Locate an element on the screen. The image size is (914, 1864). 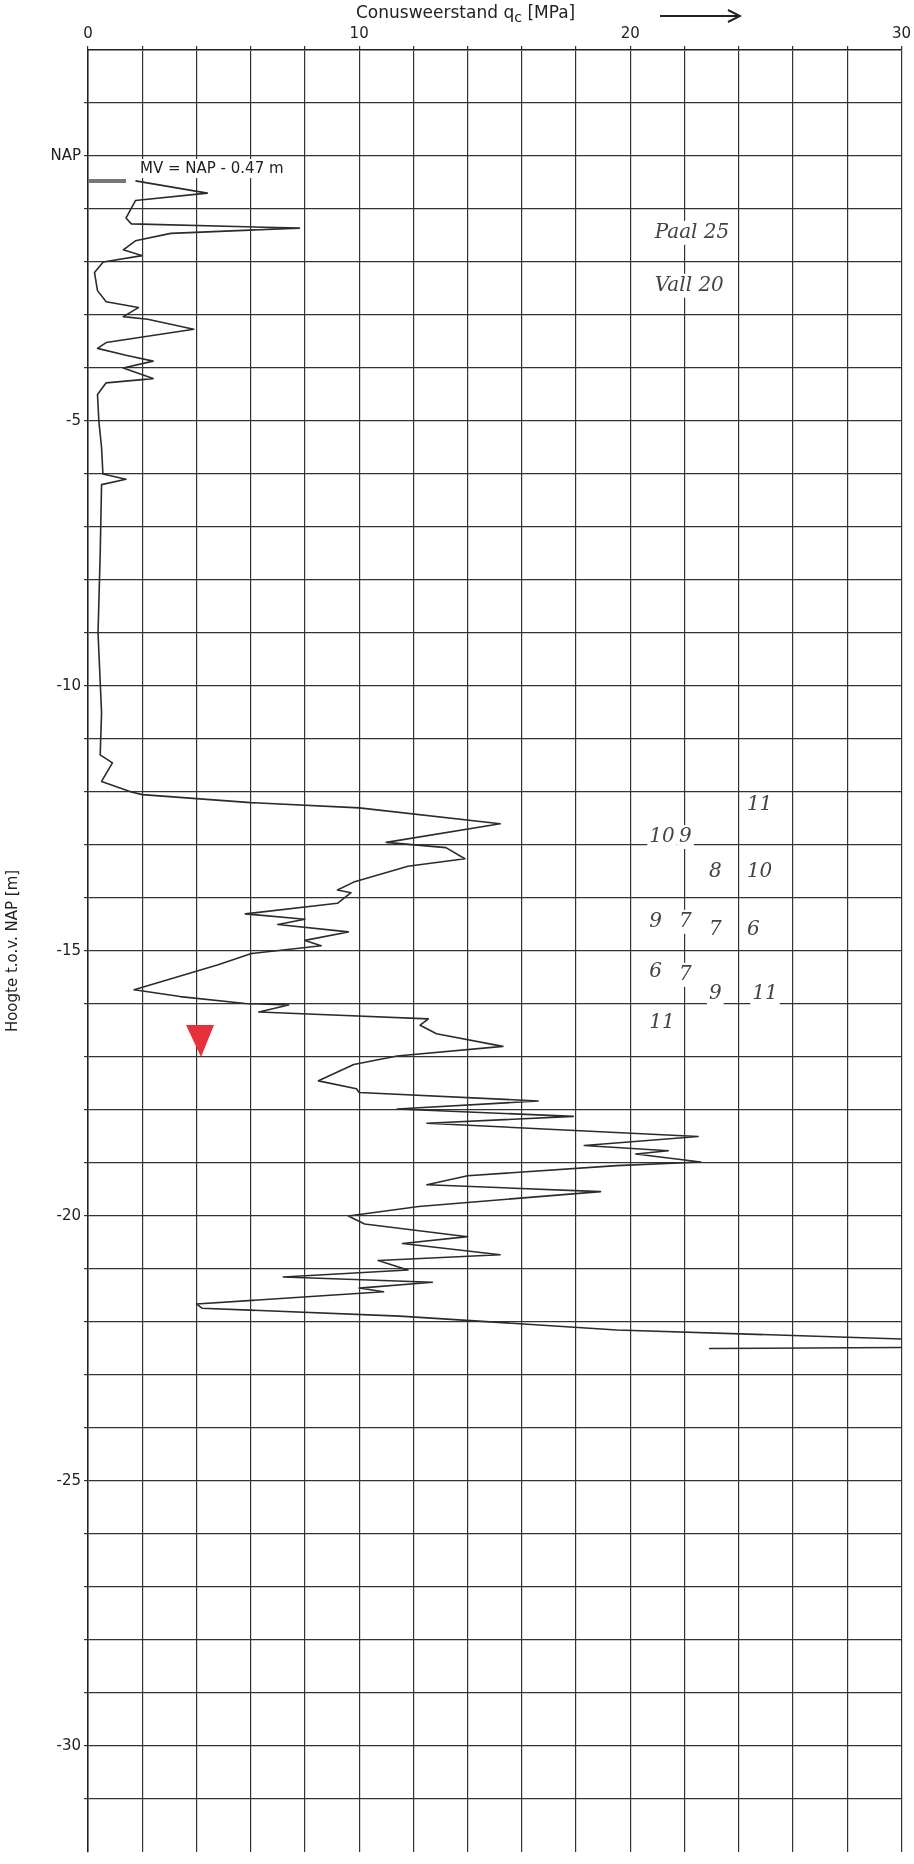
x-tick-label: 20 is located at coordinates (630, 32).